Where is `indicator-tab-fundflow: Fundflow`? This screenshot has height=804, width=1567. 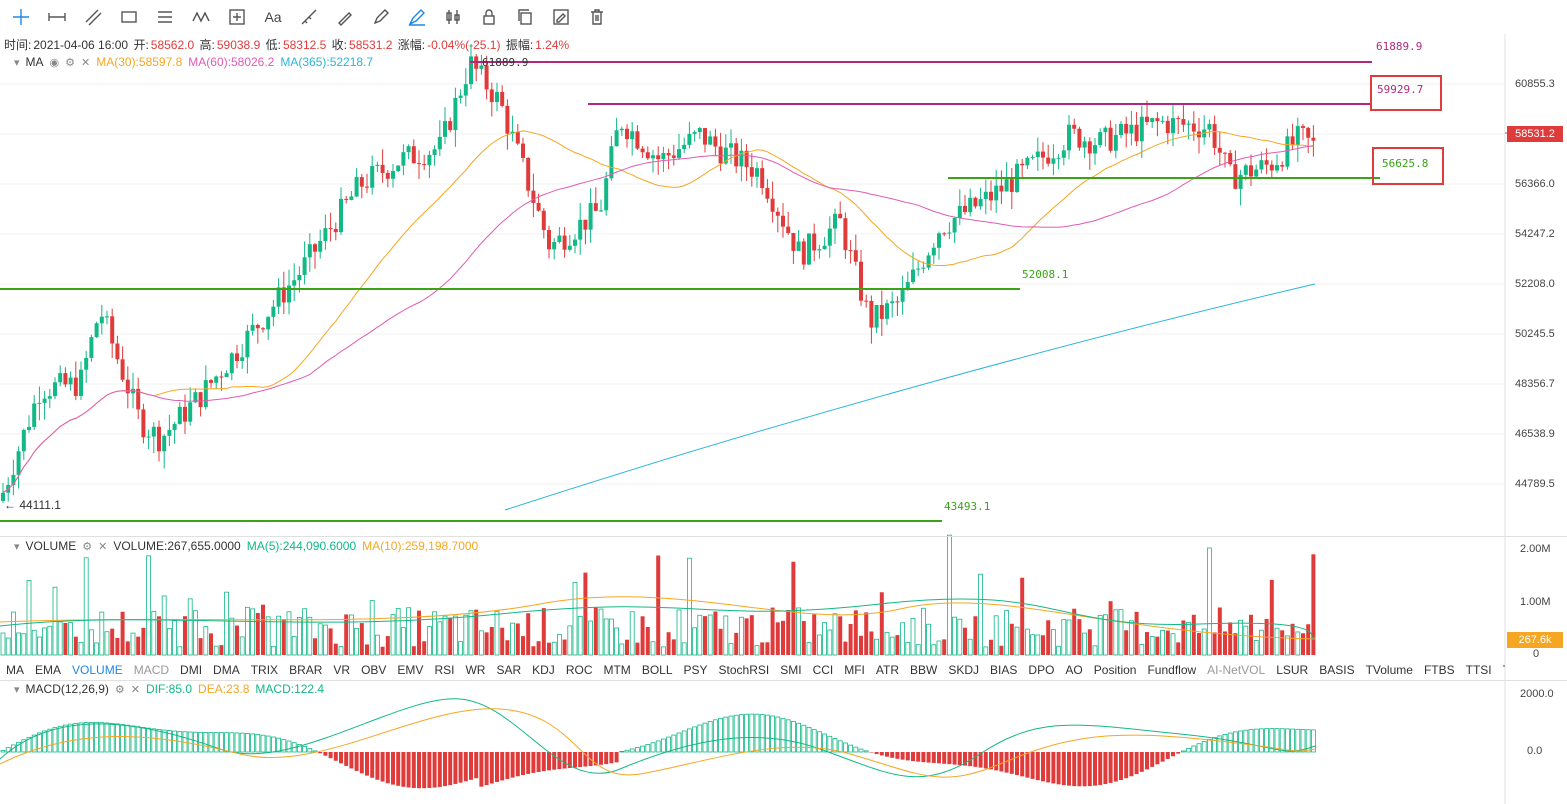 indicator-tab-fundflow: Fundflow is located at coordinates (1172, 670).